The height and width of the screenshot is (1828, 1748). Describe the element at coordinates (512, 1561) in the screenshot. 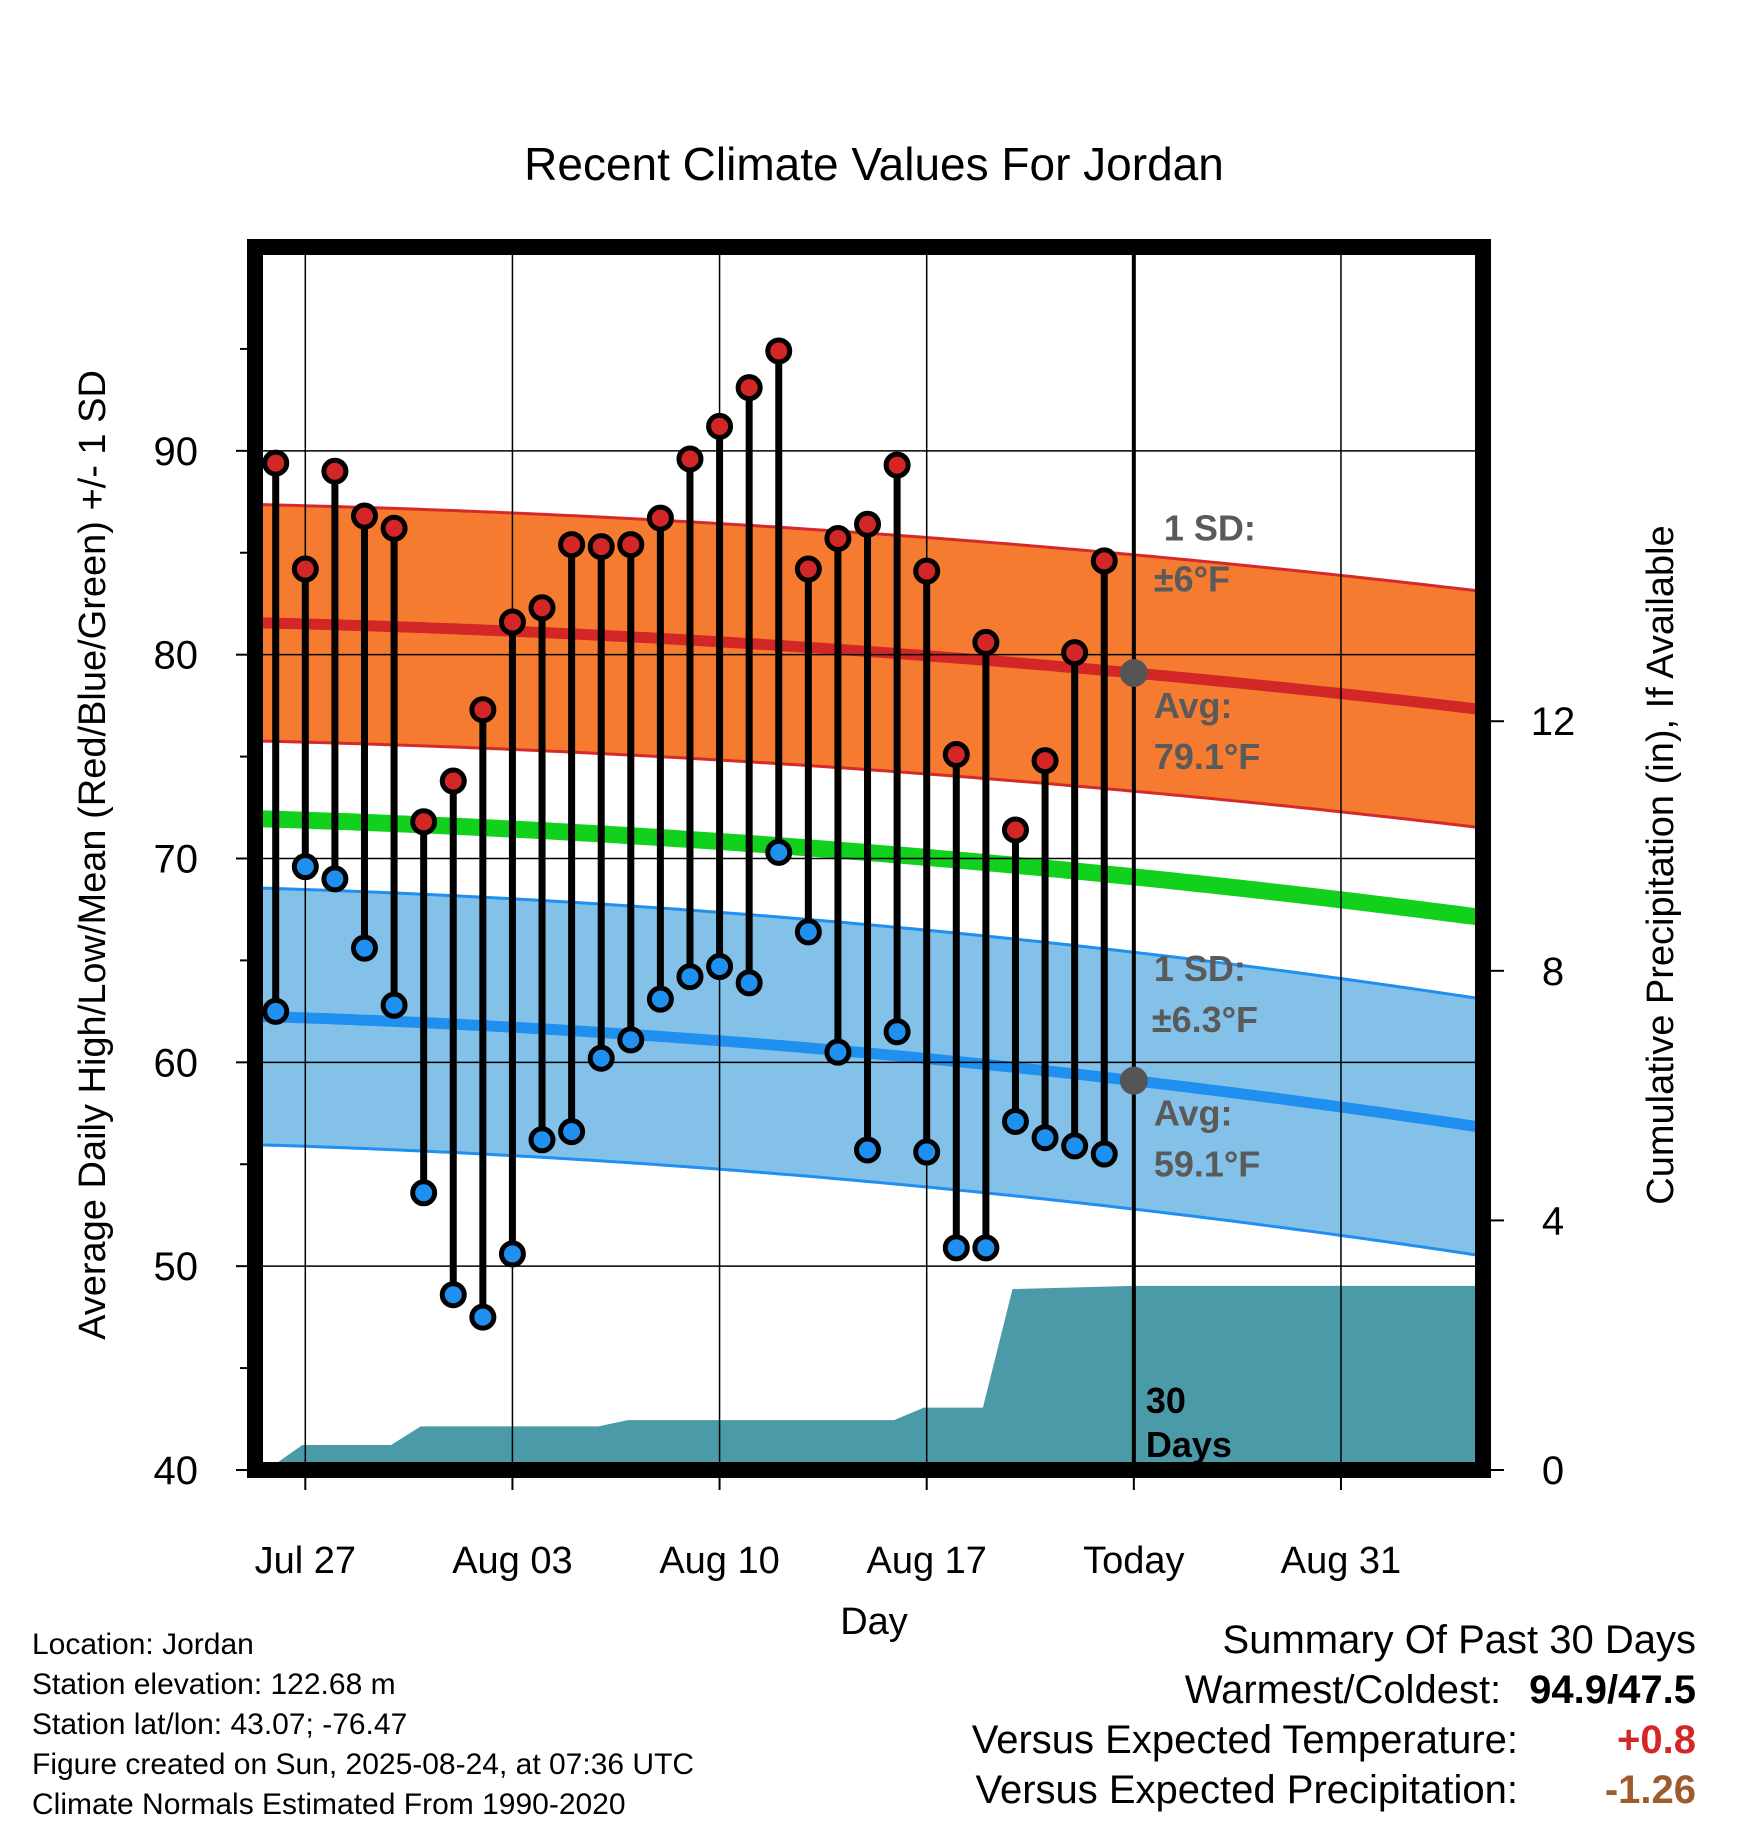

I see `x-tick-label: Aug 03` at that location.